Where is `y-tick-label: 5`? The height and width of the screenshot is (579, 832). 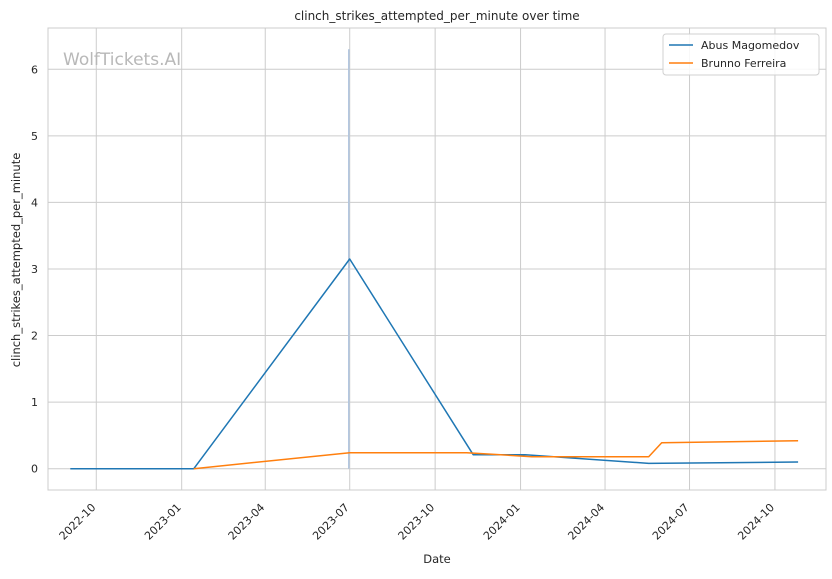
y-tick-label: 5 is located at coordinates (34, 136).